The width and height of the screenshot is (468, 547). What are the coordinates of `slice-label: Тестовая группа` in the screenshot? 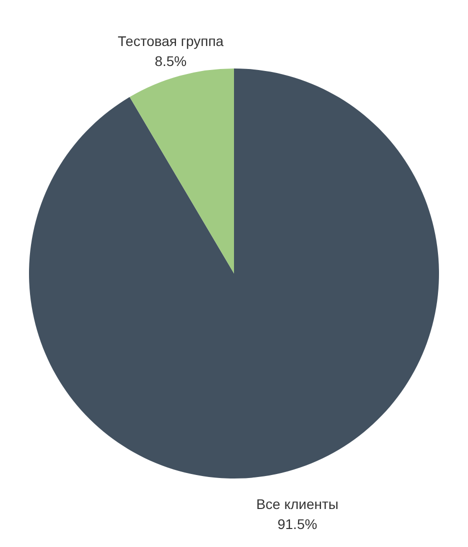 It's located at (171, 41).